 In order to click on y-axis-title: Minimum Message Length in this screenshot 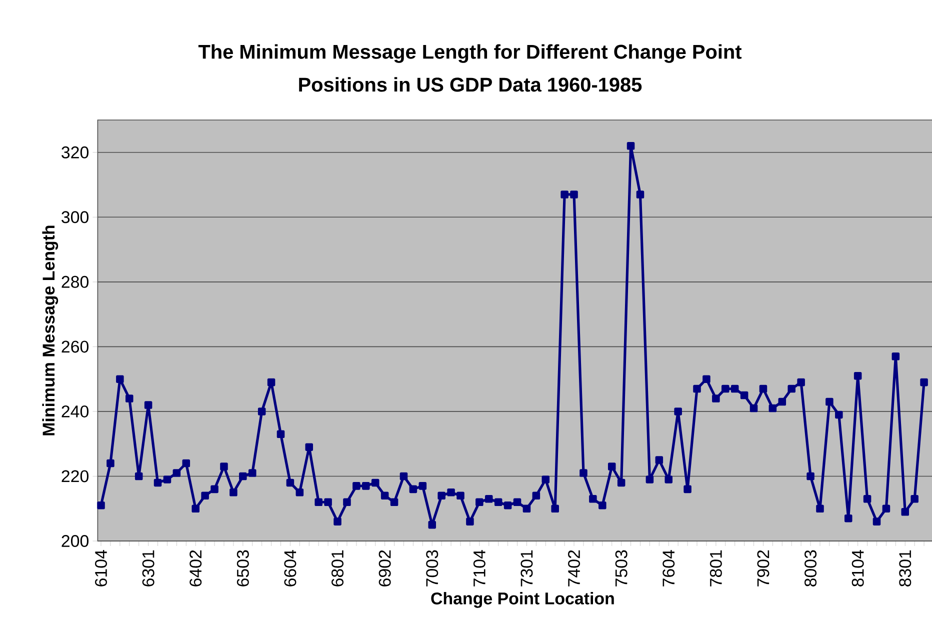, I will do `click(50, 331)`.